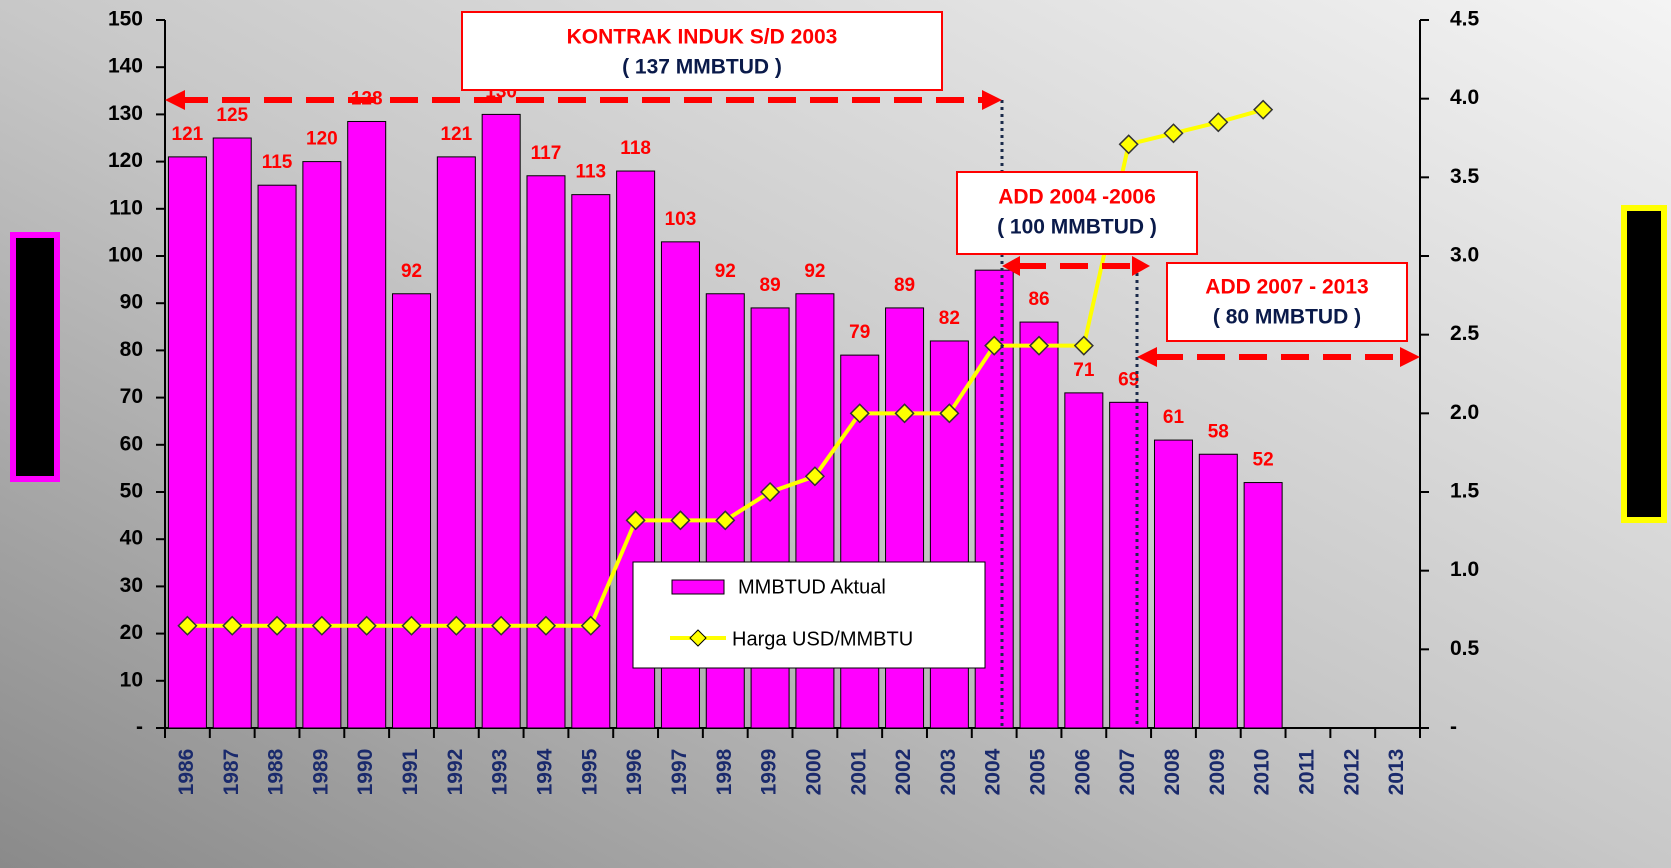 This screenshot has width=1671, height=868. I want to click on y-tick-label: 60, so click(131, 443).